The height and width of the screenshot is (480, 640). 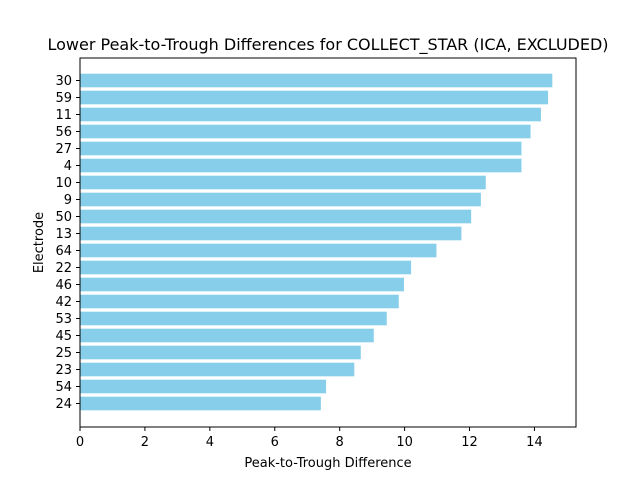 What do you see at coordinates (309, 438) in the screenshot?
I see `x-axis-ticks: 0 2 4 6 8 10 12 14` at bounding box center [309, 438].